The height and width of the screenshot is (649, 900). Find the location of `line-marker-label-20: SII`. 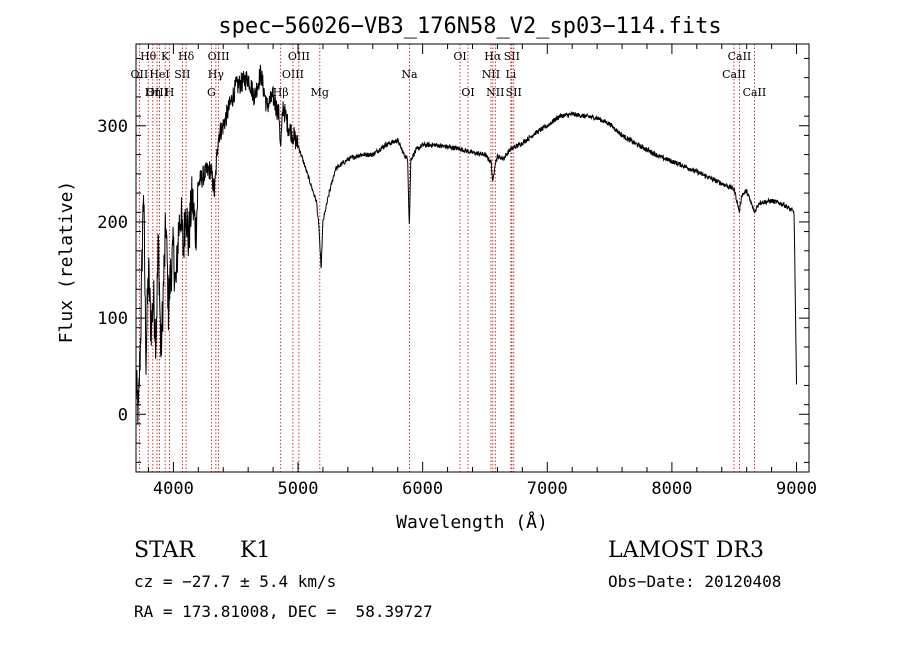

line-marker-label-20: SII is located at coordinates (512, 56).